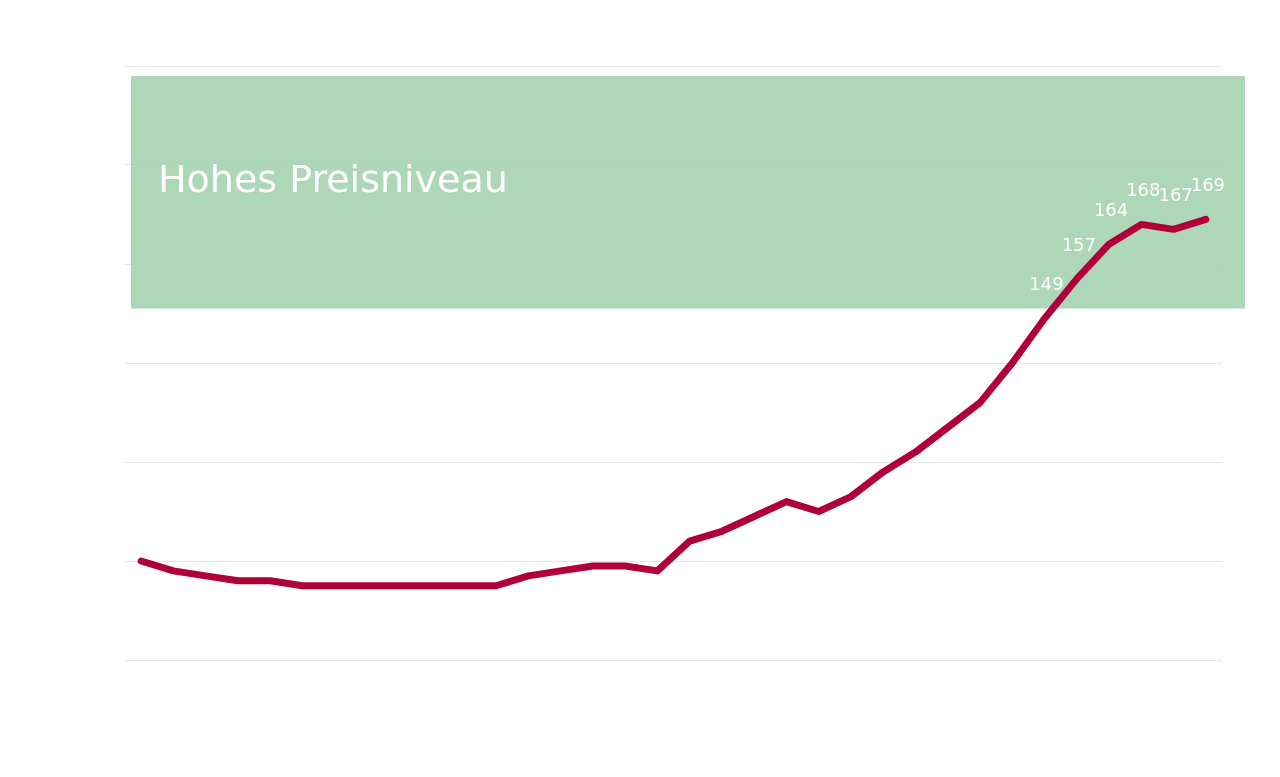  What do you see at coordinates (1208, 185) in the screenshot?
I see `data-label: 169` at bounding box center [1208, 185].